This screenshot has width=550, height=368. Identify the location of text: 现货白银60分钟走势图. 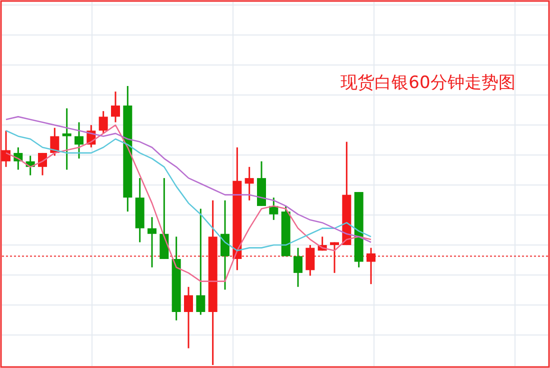
(428, 83).